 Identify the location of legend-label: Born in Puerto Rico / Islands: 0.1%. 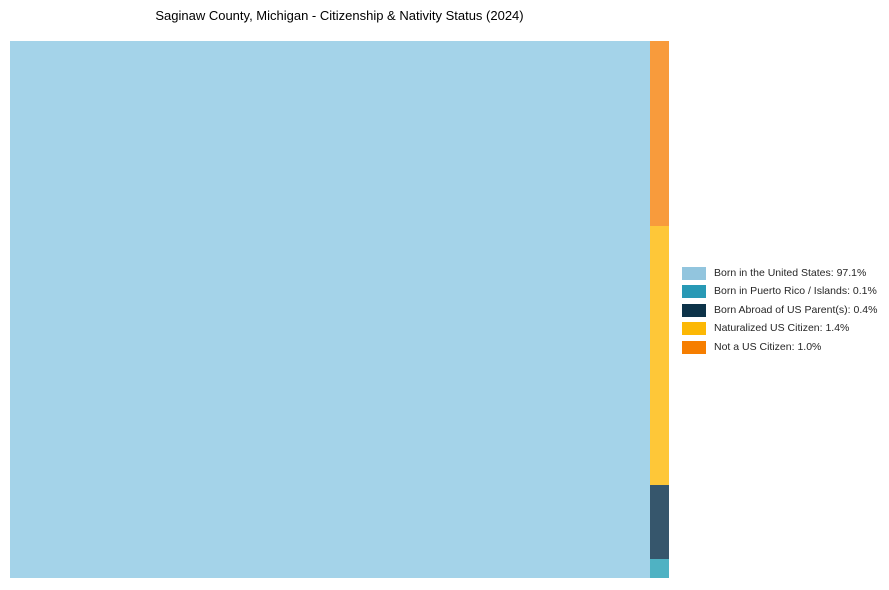
(795, 291).